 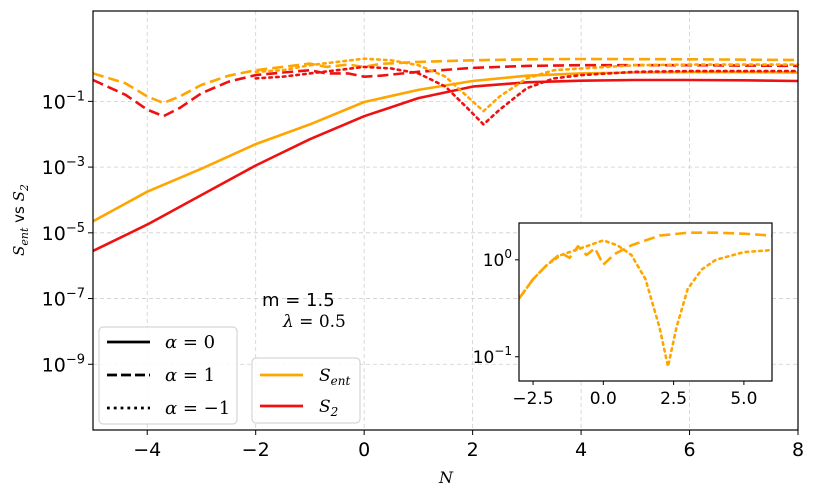 I want to click on x-tick-label-4: 4, so click(x=581, y=450).